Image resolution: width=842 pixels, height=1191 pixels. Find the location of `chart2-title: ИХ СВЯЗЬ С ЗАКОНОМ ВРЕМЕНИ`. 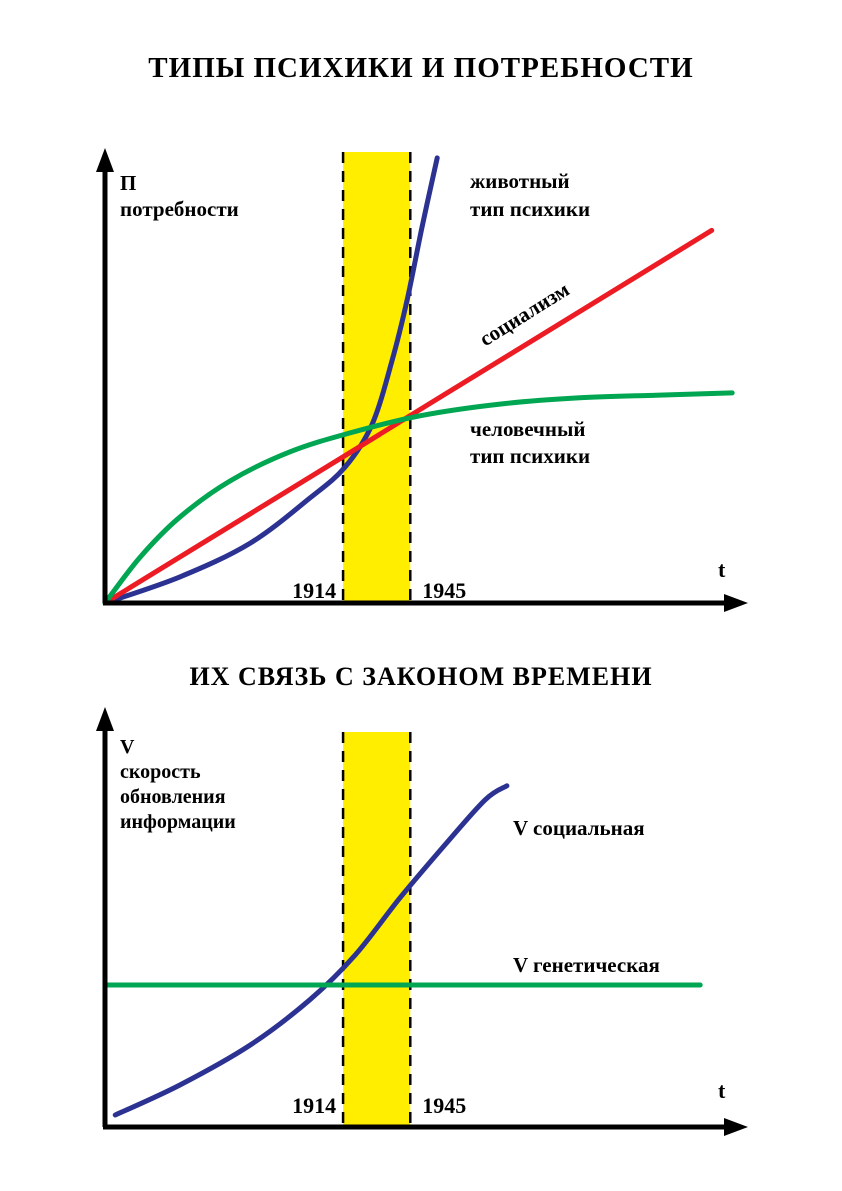

chart2-title: ИХ СВЯЗЬ С ЗАКОНОМ ВРЕМЕНИ is located at coordinates (421, 676).